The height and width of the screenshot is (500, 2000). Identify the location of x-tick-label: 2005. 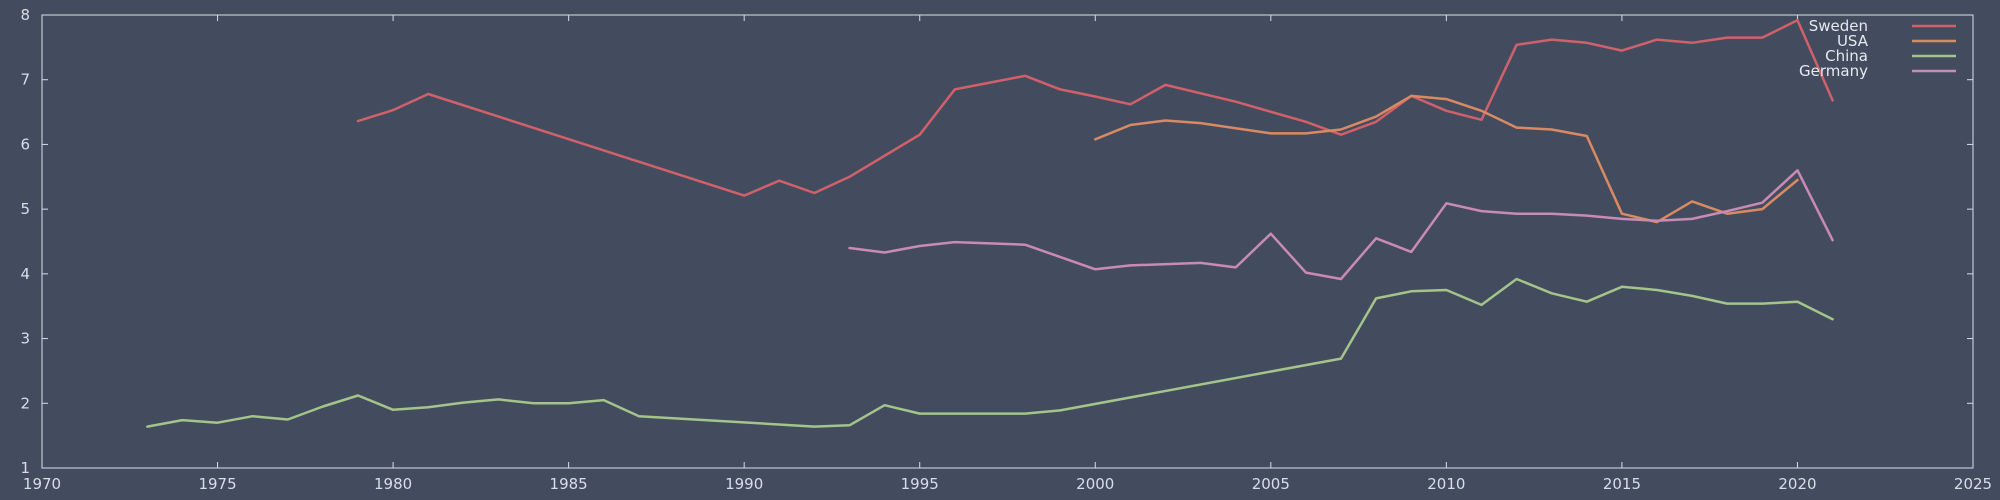
(1271, 484).